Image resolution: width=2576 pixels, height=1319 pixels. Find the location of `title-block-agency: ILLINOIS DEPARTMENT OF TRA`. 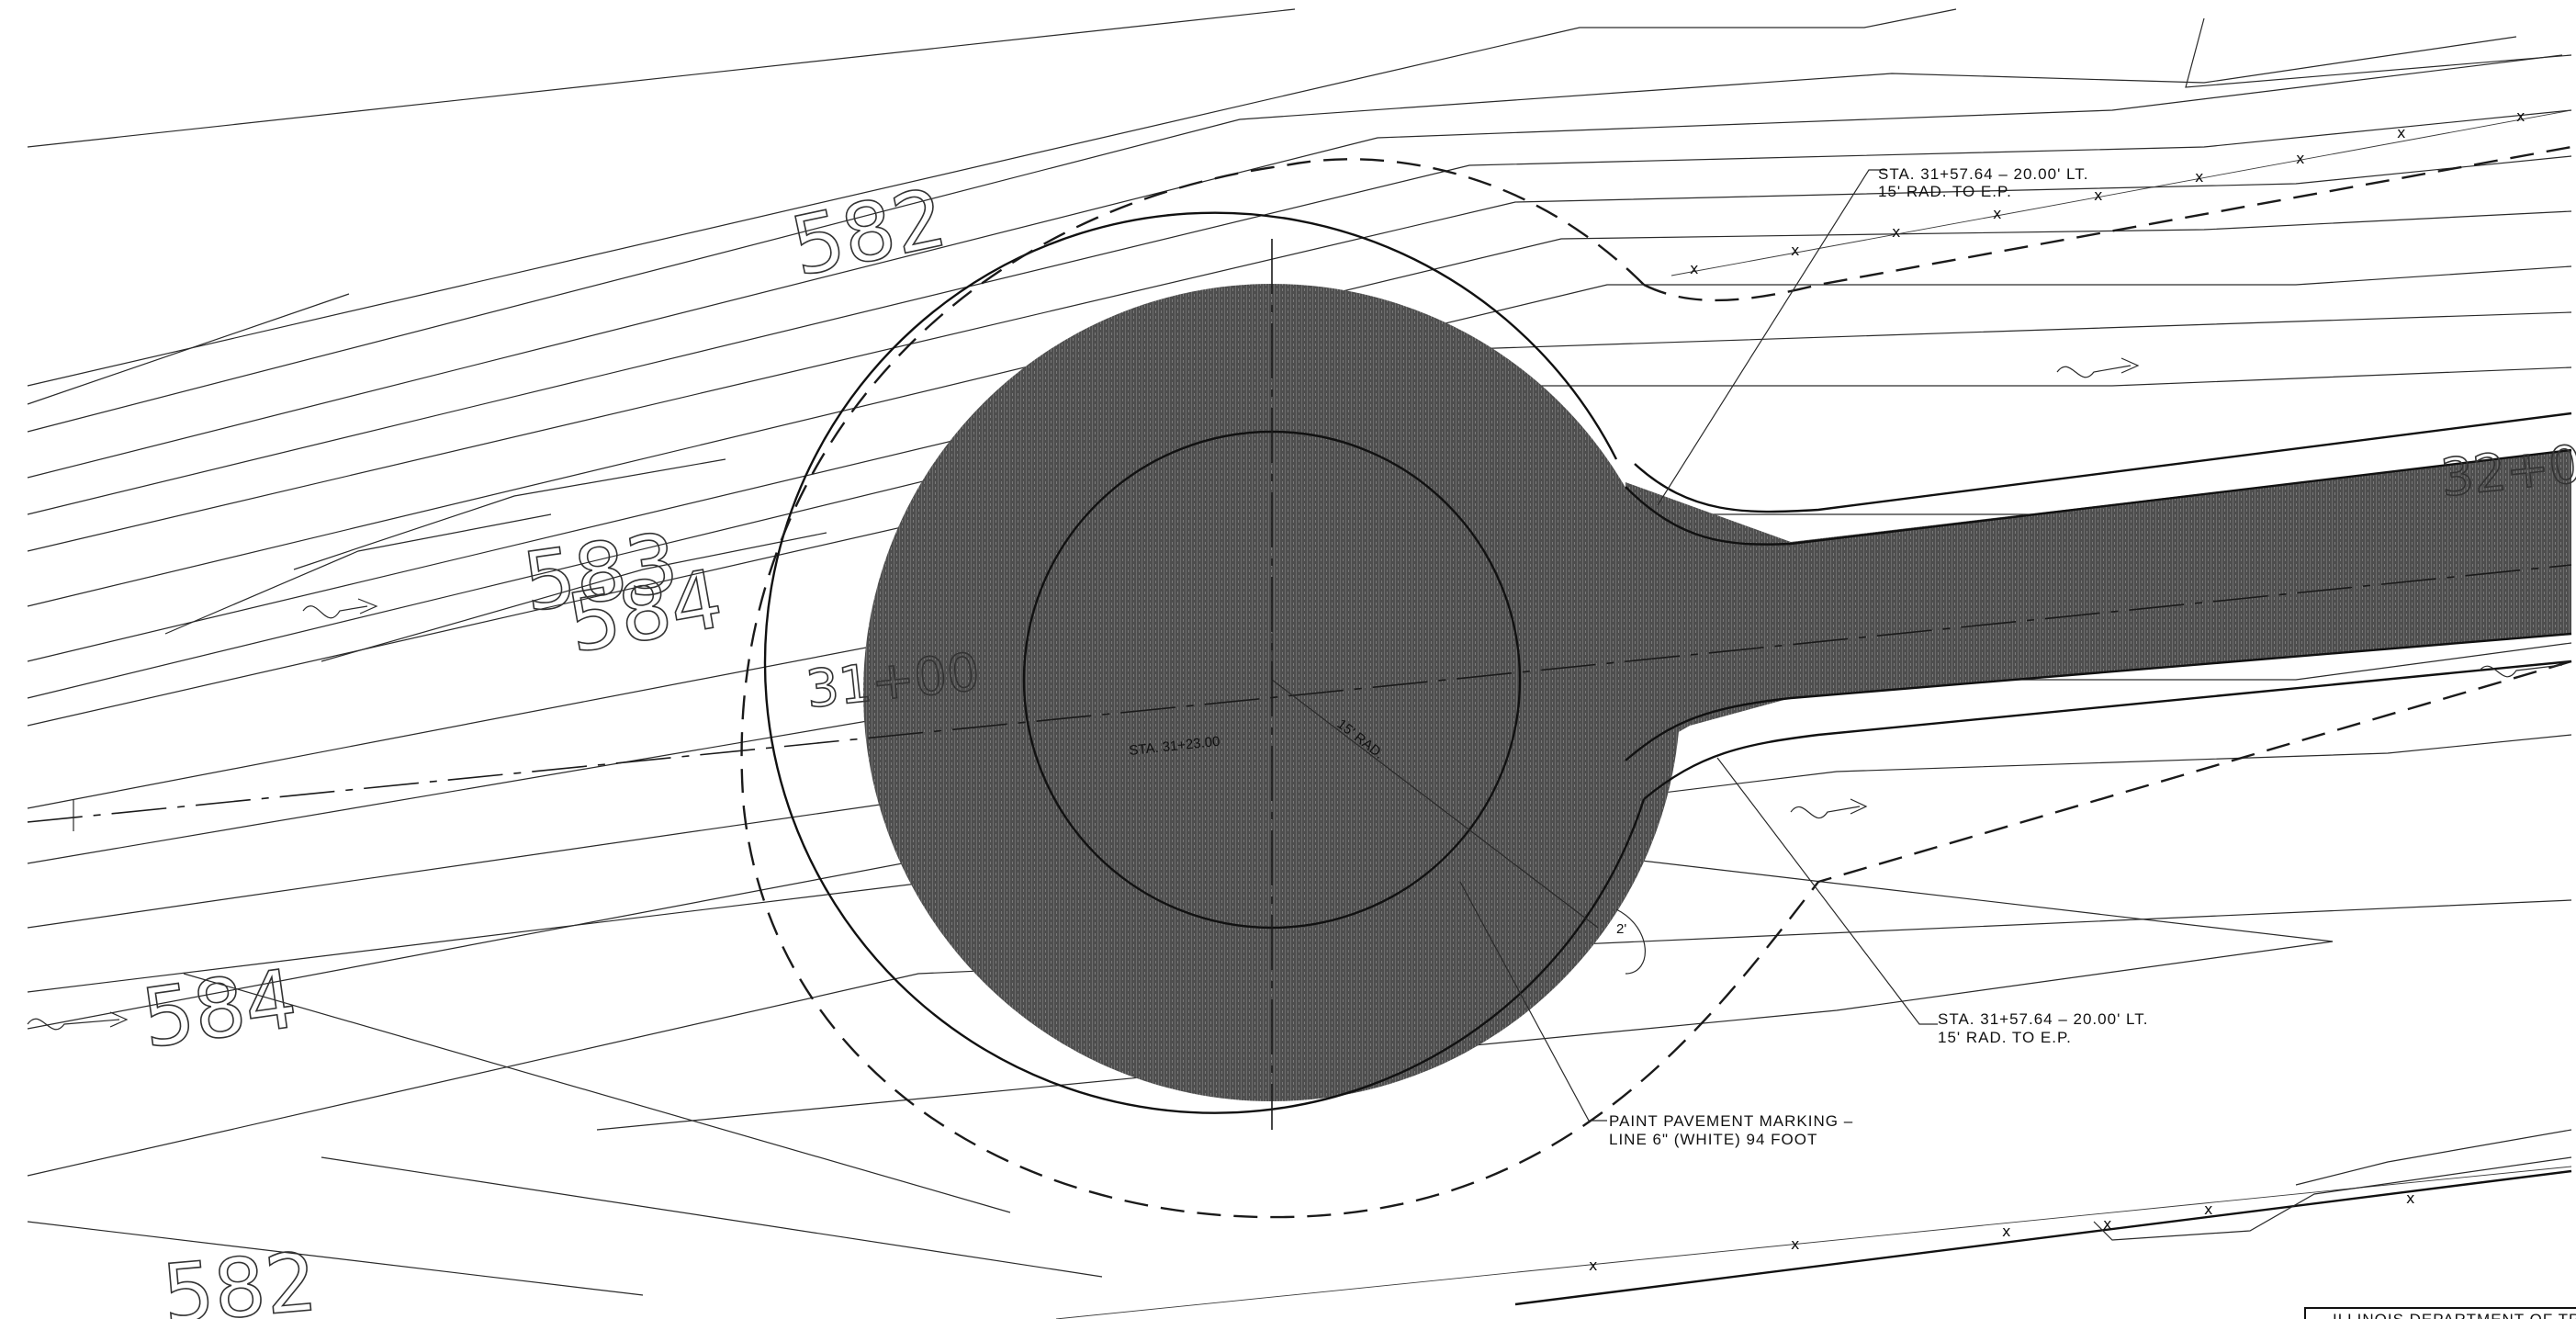

title-block-agency: ILLINOIS DEPARTMENT OF TRA is located at coordinates (2454, 1315).